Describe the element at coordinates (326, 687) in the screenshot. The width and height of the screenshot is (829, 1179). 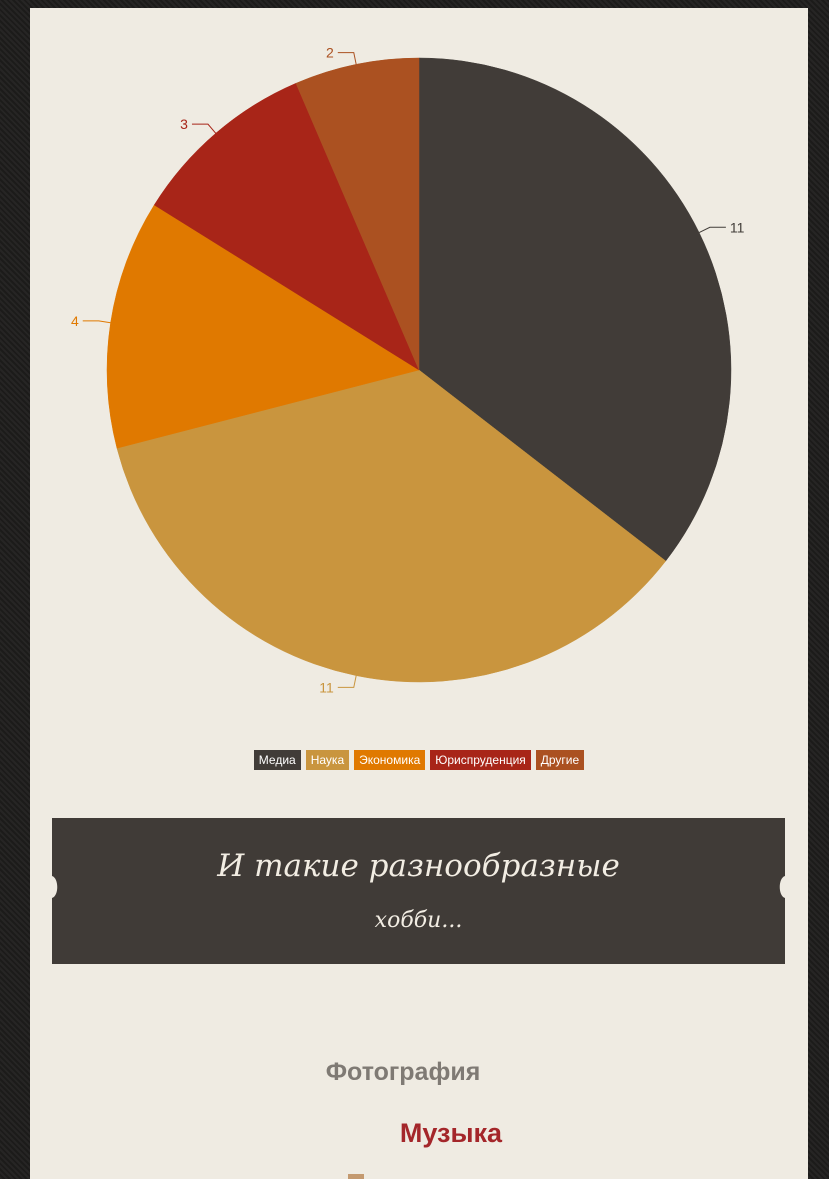
I see `pie-value-label-1: 11` at that location.